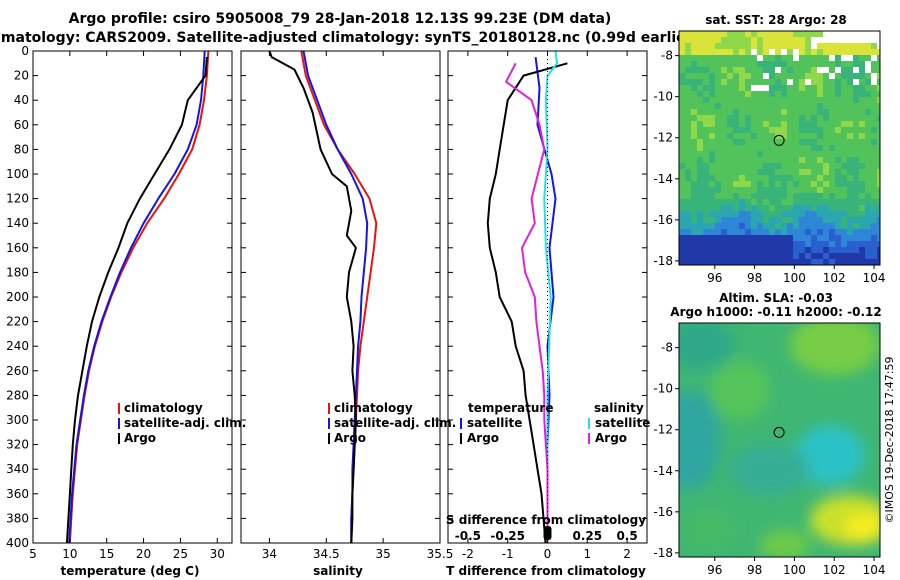  Describe the element at coordinates (69, 554) in the screenshot. I see `temperature-xtick-label: 10` at that location.